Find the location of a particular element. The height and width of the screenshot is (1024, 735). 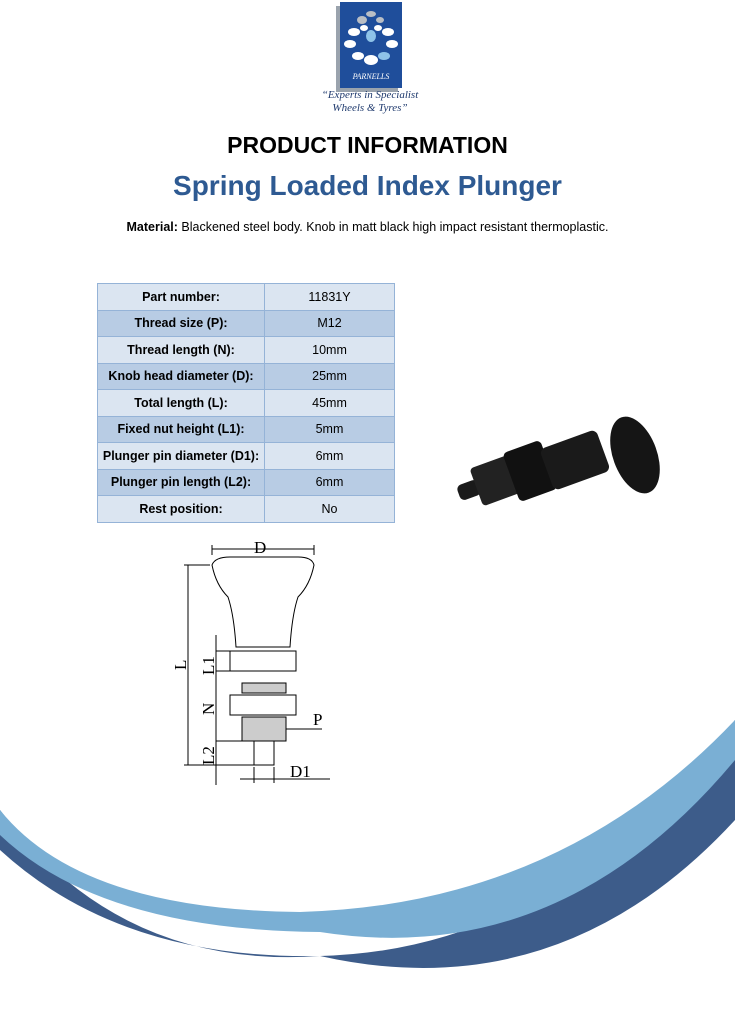

spec-label: Thread size (P): is located at coordinates (181, 323).